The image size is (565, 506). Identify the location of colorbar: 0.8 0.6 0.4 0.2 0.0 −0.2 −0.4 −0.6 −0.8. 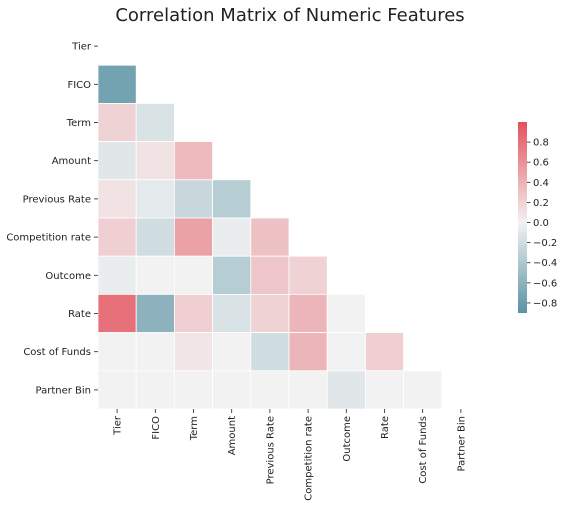
(537, 217).